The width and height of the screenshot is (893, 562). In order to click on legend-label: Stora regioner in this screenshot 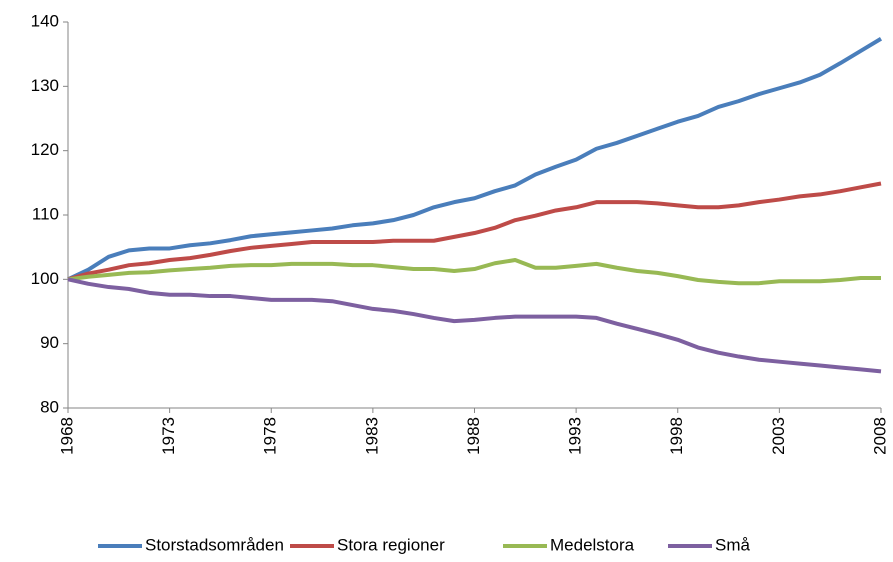, I will do `click(391, 544)`.